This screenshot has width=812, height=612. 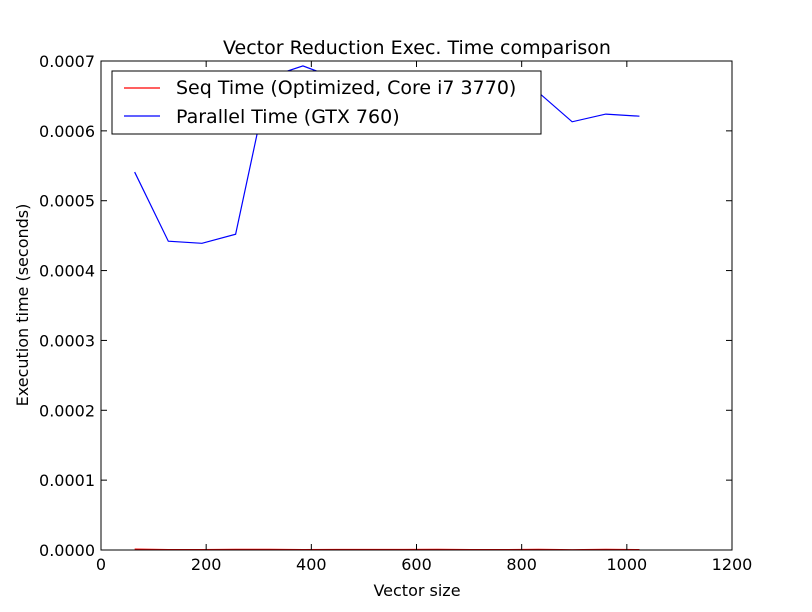 I want to click on y-tick-label: 0.0004, so click(x=67, y=271).